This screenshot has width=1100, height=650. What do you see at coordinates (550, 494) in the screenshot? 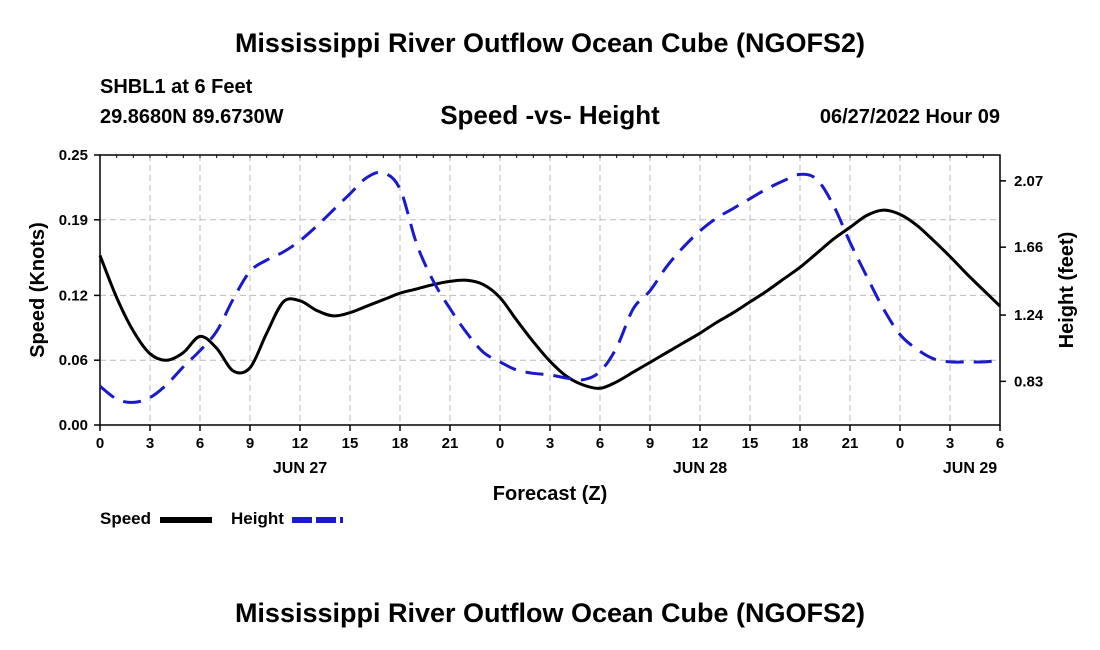
I see `x-axis-title: Forecast (Z)` at bounding box center [550, 494].